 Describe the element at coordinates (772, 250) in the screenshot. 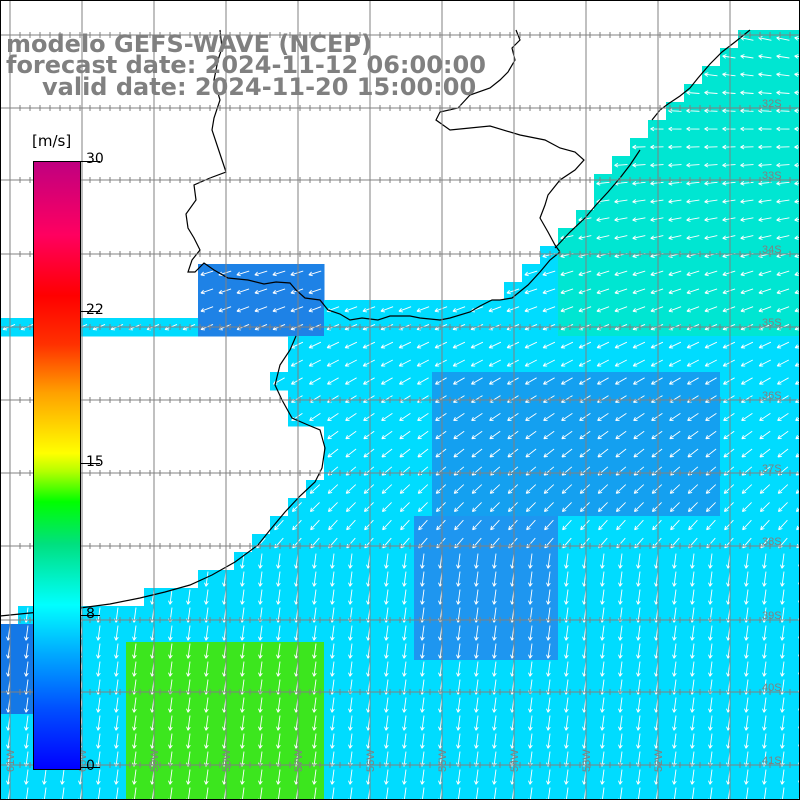

I see `latitude-label: 34S` at that location.